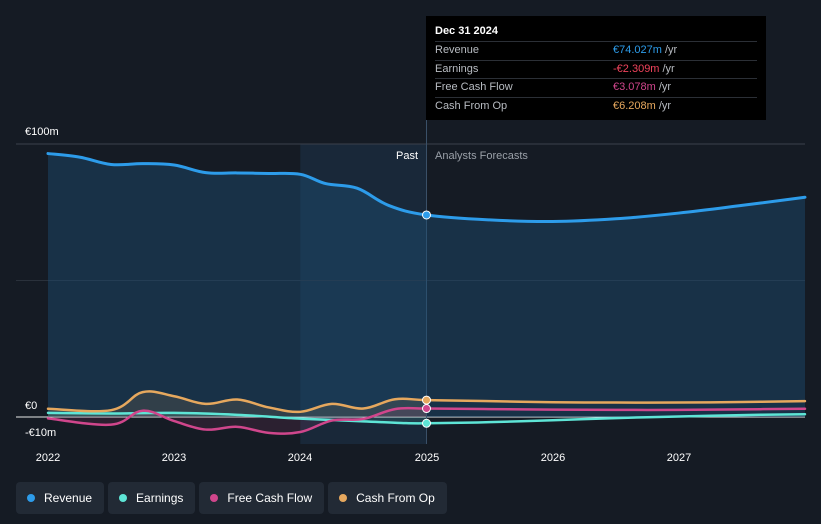  Describe the element at coordinates (679, 458) in the screenshot. I see `x-tick-2027: 2027` at that location.